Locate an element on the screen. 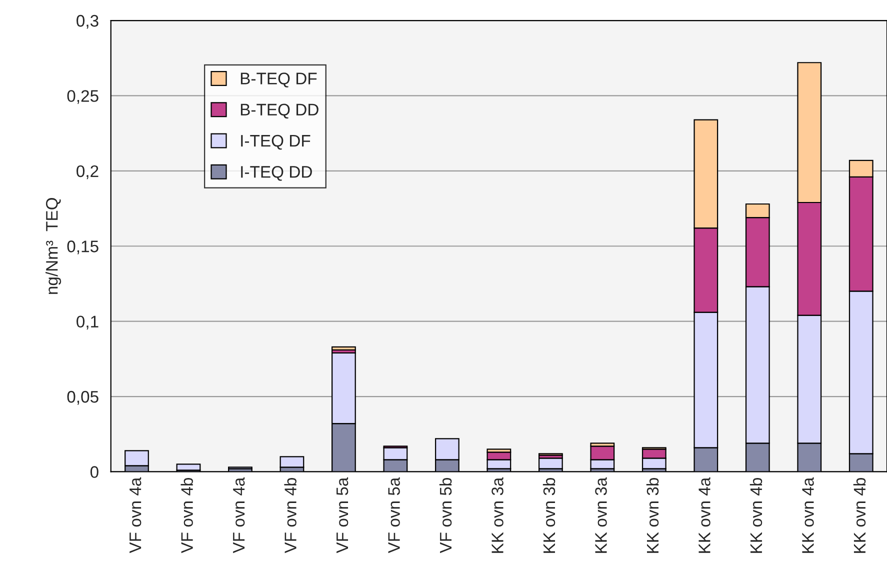  legend-label: B-TEQ DF is located at coordinates (278, 80).